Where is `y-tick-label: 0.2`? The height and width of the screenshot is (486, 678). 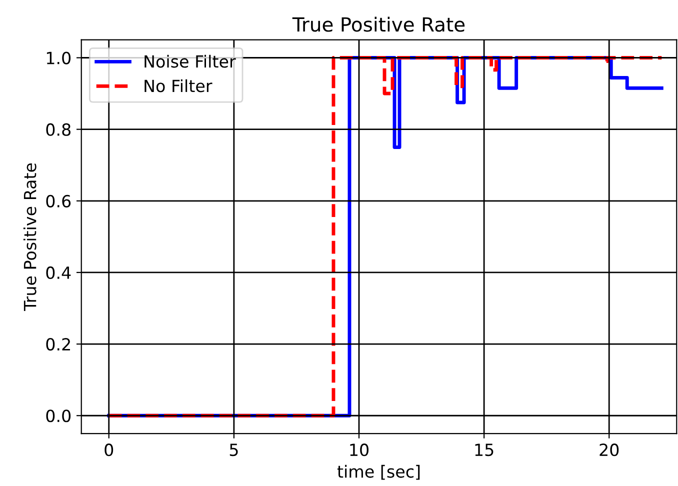 y-tick-label: 0.2 is located at coordinates (58, 344).